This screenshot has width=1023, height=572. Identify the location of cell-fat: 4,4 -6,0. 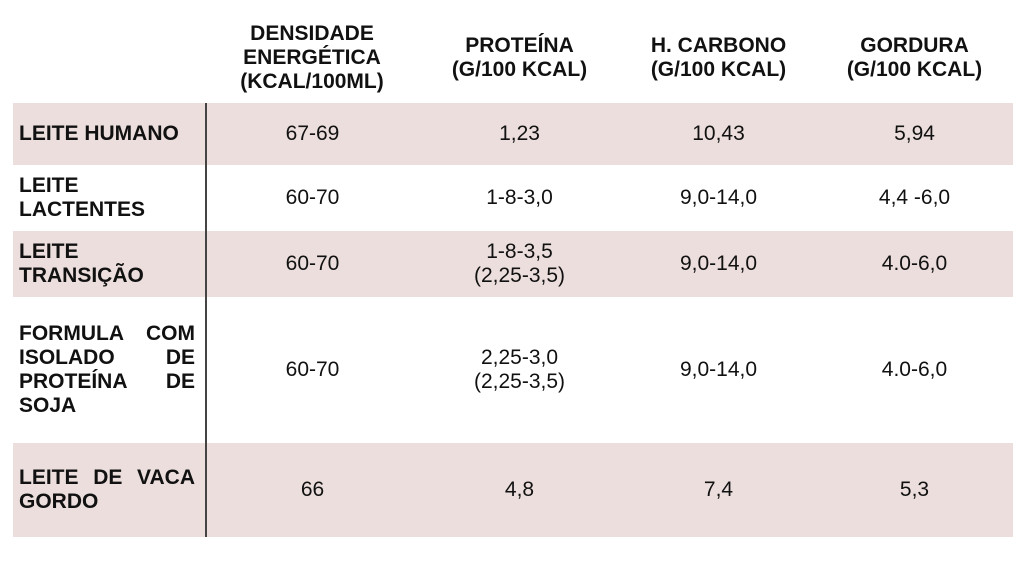
(914, 197).